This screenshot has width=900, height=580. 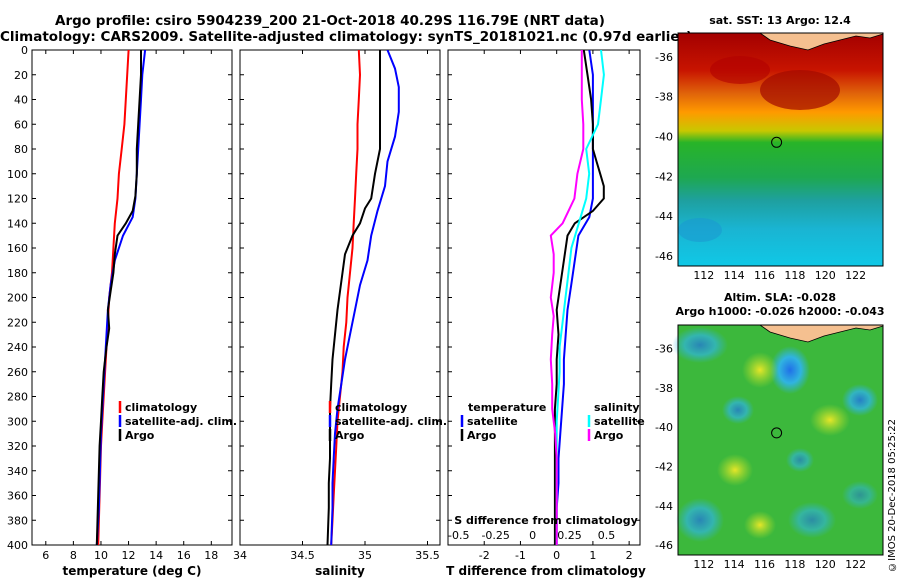 What do you see at coordinates (567, 297) in the screenshot?
I see `series-line-s-argo` at bounding box center [567, 297].